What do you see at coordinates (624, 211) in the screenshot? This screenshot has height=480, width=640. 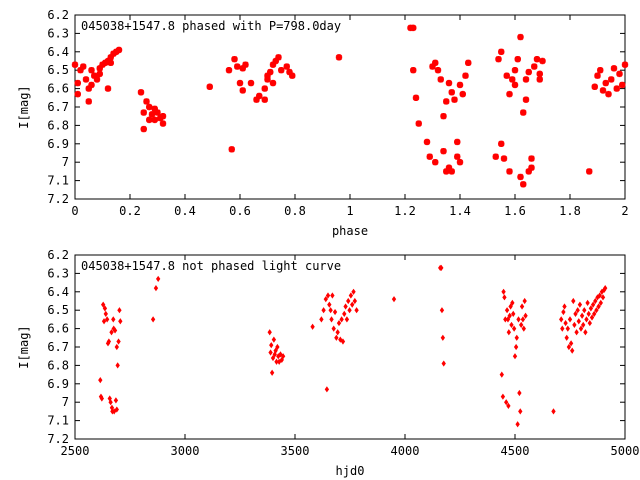 I see `x-tick-label: 2` at bounding box center [624, 211].